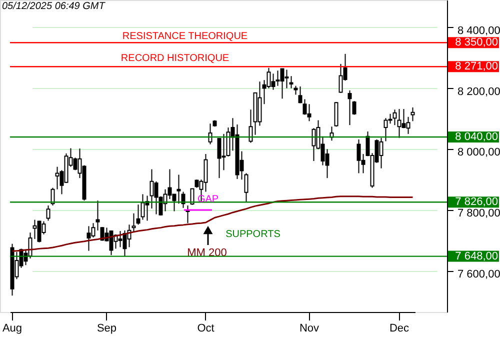 The width and height of the screenshot is (500, 350). I want to click on annotation: RECORD HISTORIQUE, so click(175, 58).